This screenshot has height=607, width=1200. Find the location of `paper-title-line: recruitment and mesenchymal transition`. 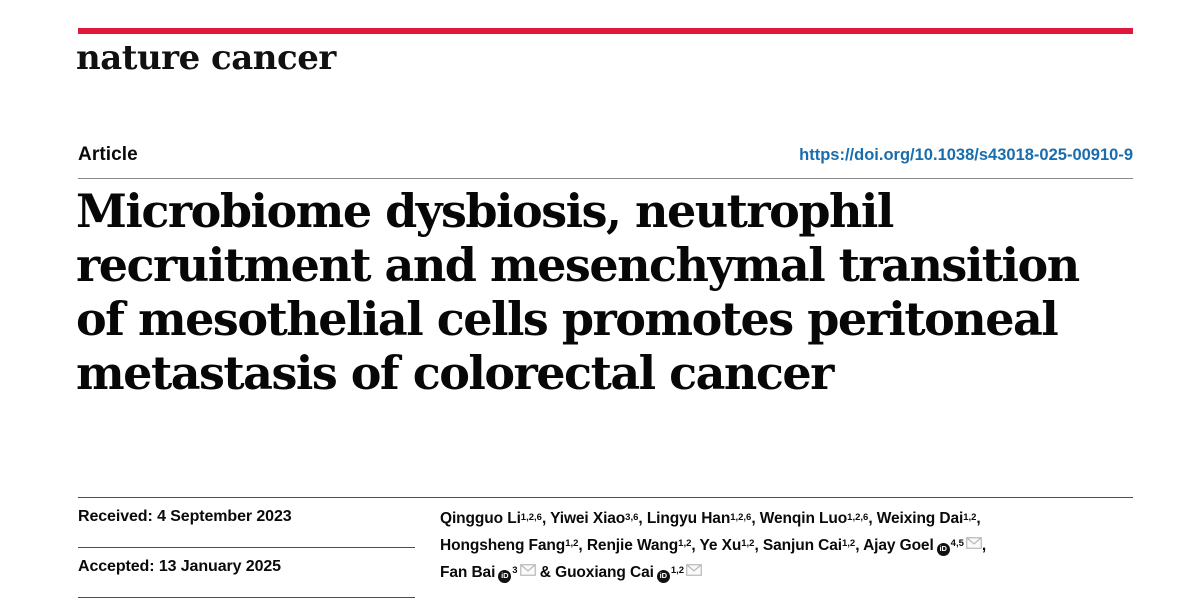

paper-title-line: recruitment and mesenchymal transition is located at coordinates (578, 265).